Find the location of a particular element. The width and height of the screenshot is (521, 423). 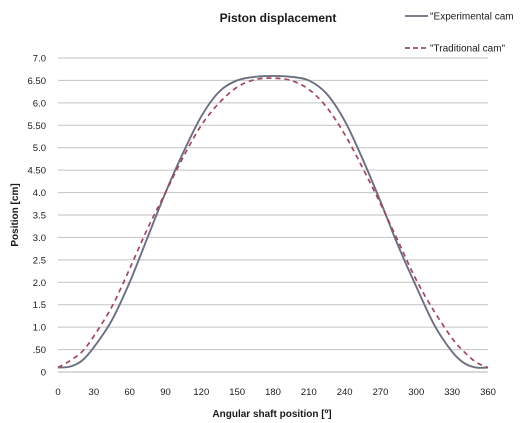

legend-label: "Experimental cam is located at coordinates (472, 17).